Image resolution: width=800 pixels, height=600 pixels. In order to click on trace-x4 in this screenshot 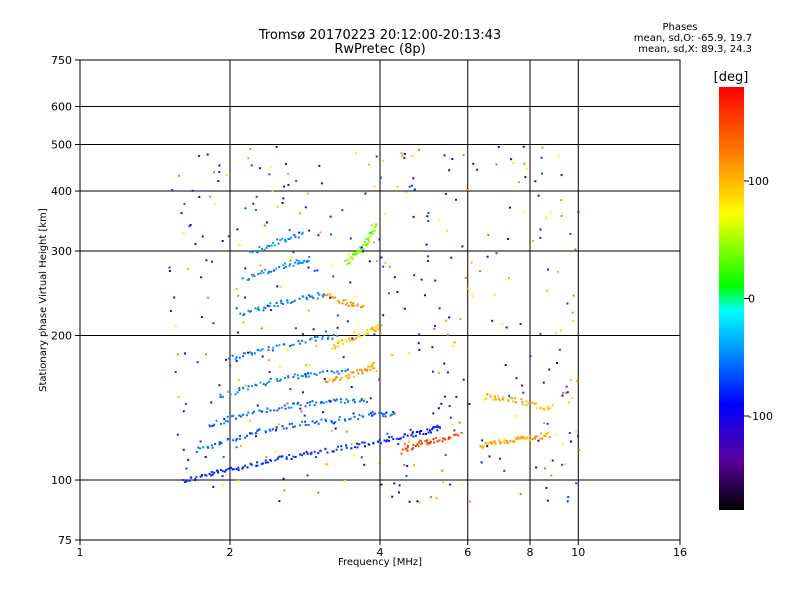, I will do `click(361, 244)`.